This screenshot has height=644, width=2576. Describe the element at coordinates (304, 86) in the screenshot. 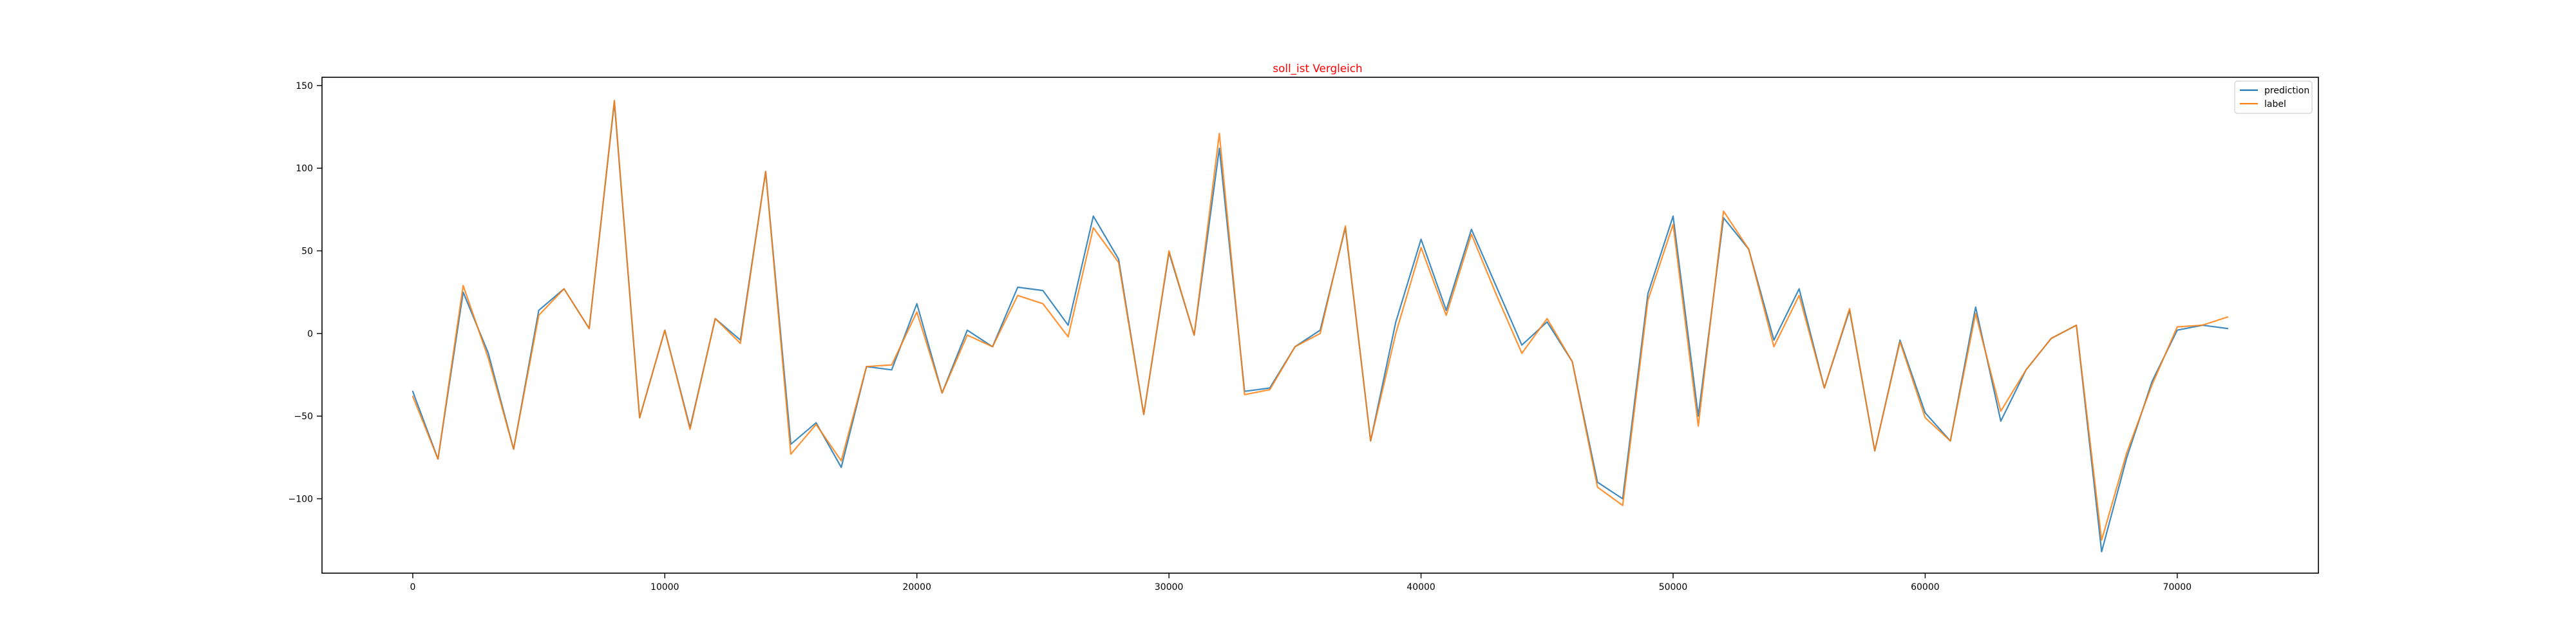

I see `y-tick-label: 150` at that location.